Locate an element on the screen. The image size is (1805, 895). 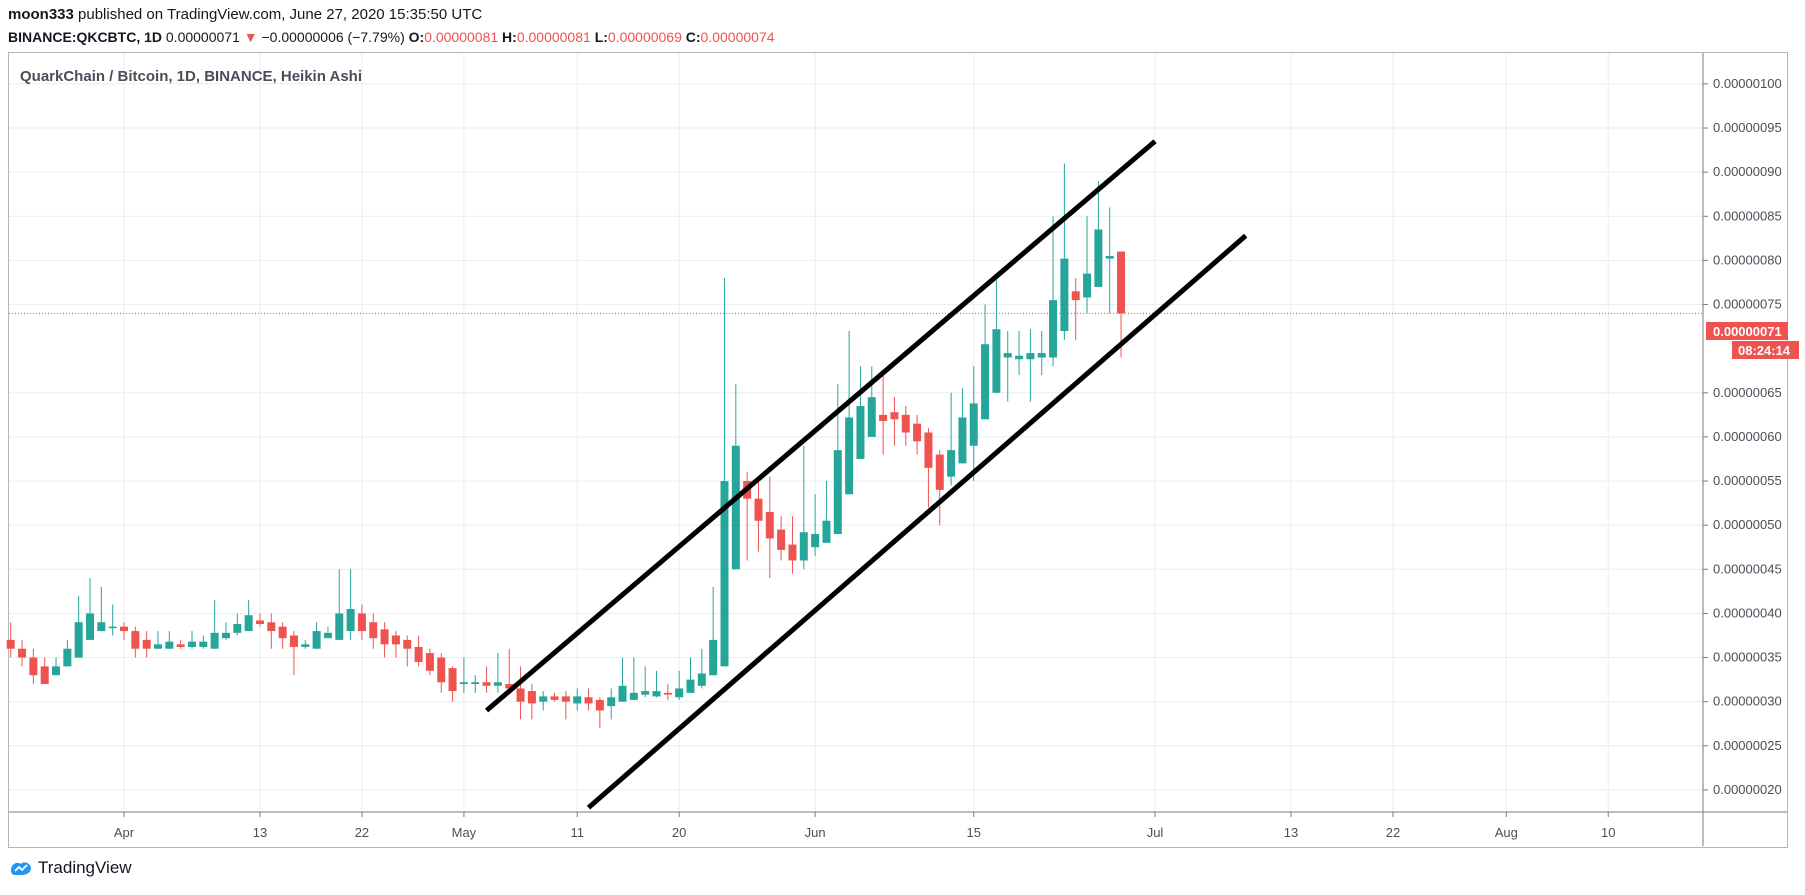
tradingview-logo-icon is located at coordinates (21, 868).